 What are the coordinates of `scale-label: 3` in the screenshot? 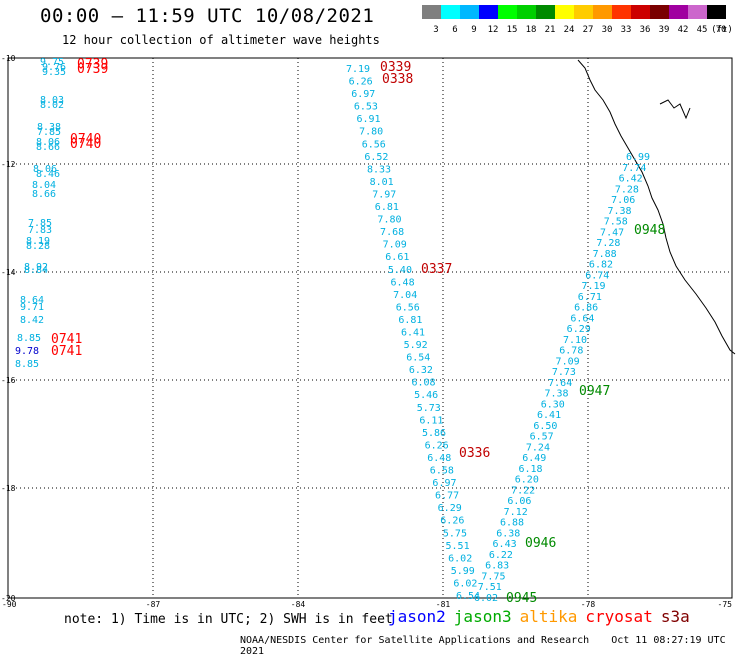 It's located at (435, 30).